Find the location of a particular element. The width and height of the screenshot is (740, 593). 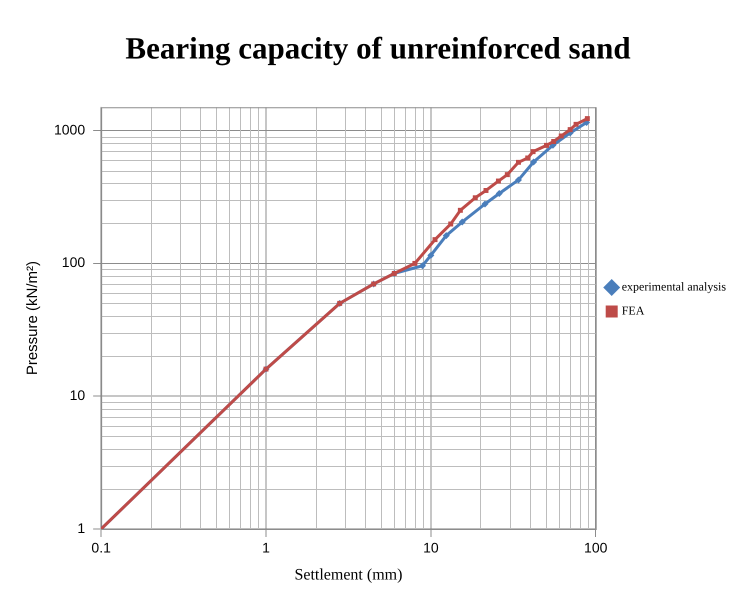

y-tick-label: 10 is located at coordinates (78, 395).